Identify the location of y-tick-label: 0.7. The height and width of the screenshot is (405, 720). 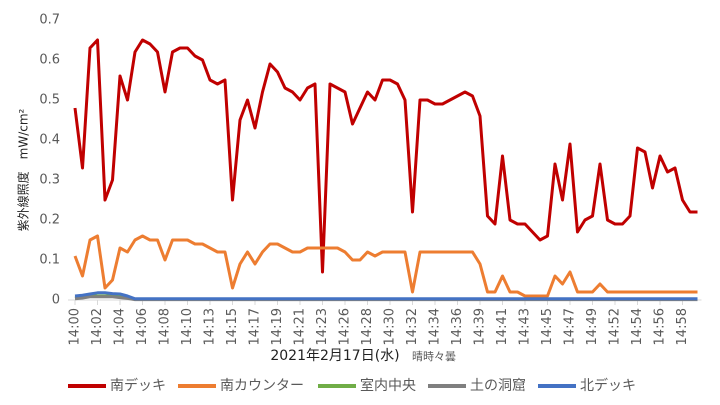
(49, 20).